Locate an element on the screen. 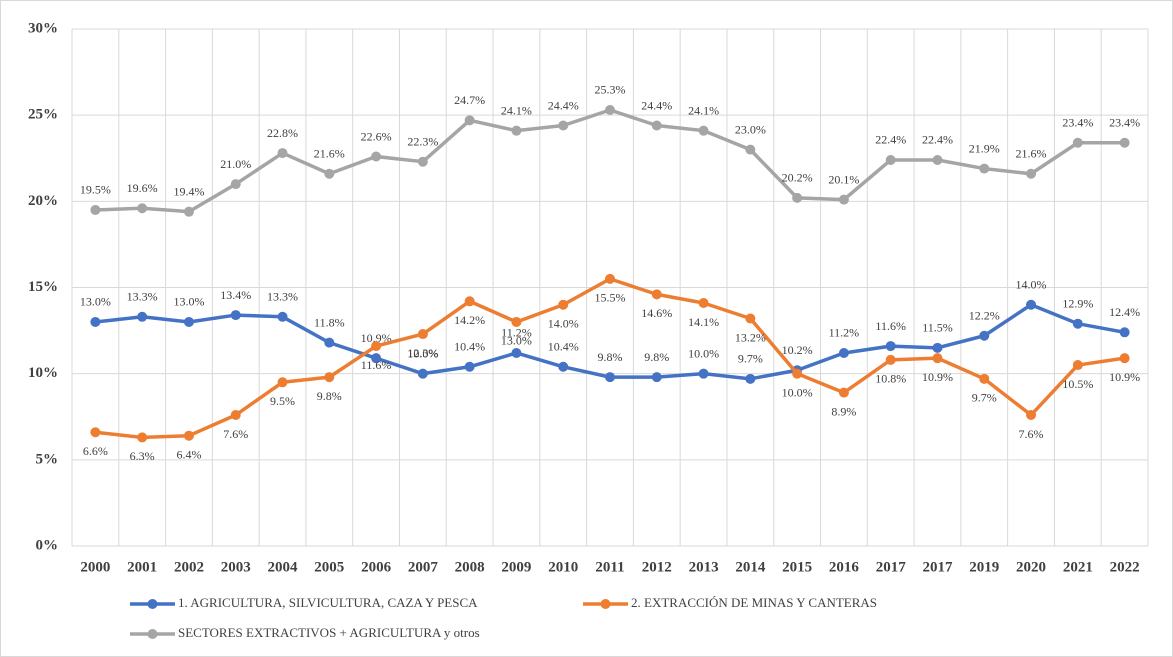 This screenshot has height=657, width=1173. data-label: 19.6% is located at coordinates (142, 188).